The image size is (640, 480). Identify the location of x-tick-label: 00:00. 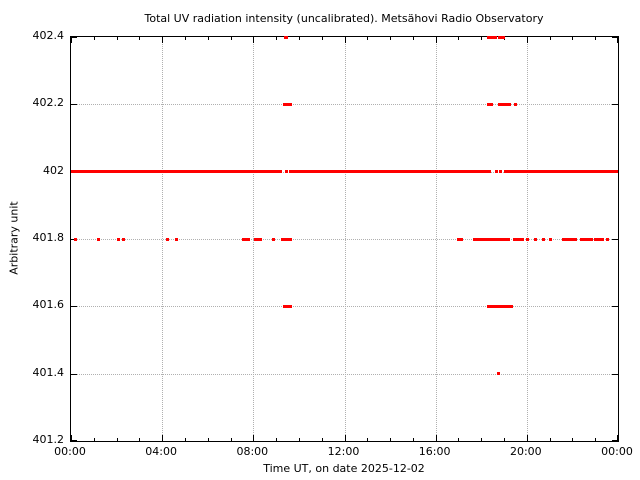
(70, 451).